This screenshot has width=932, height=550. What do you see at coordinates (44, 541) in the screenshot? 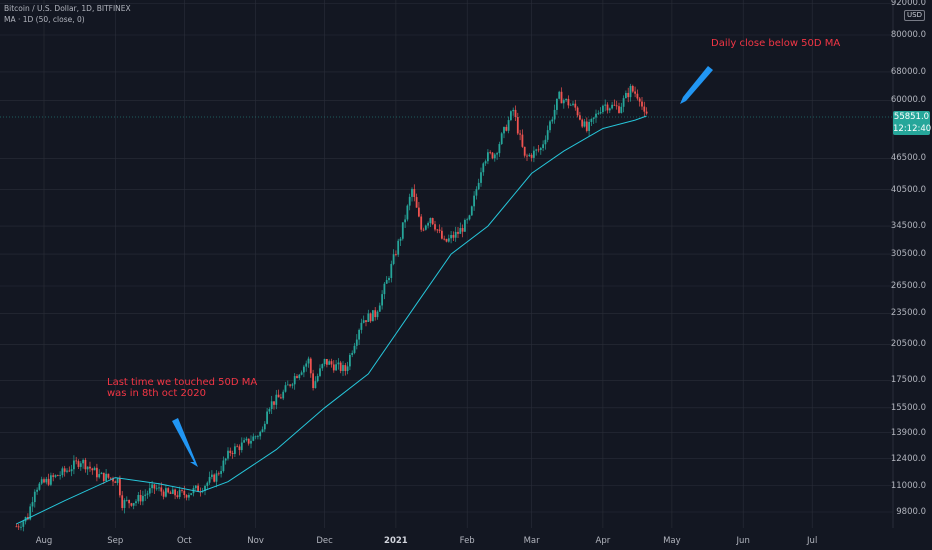
I see `x-tick-label: Aug` at bounding box center [44, 541].